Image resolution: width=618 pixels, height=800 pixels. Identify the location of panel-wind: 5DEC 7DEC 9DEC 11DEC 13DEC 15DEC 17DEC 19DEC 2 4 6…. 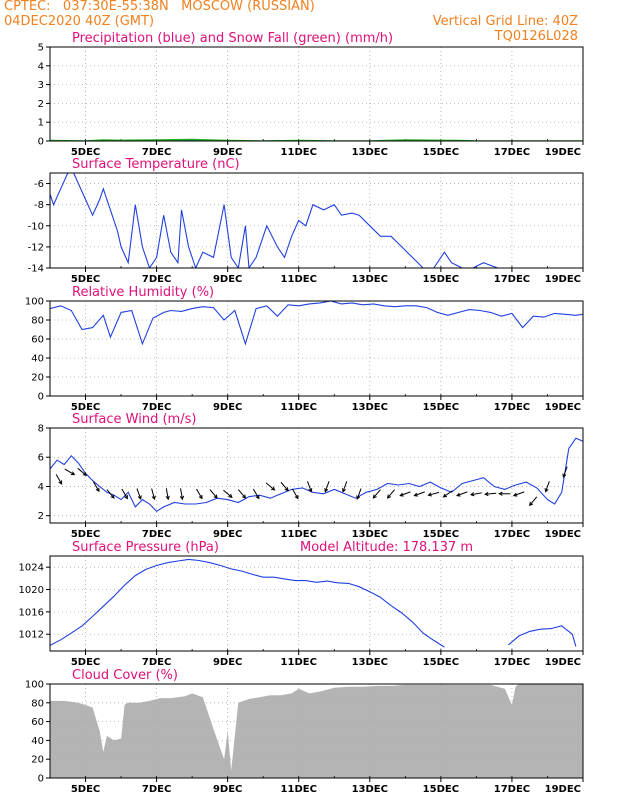
(311, 476).